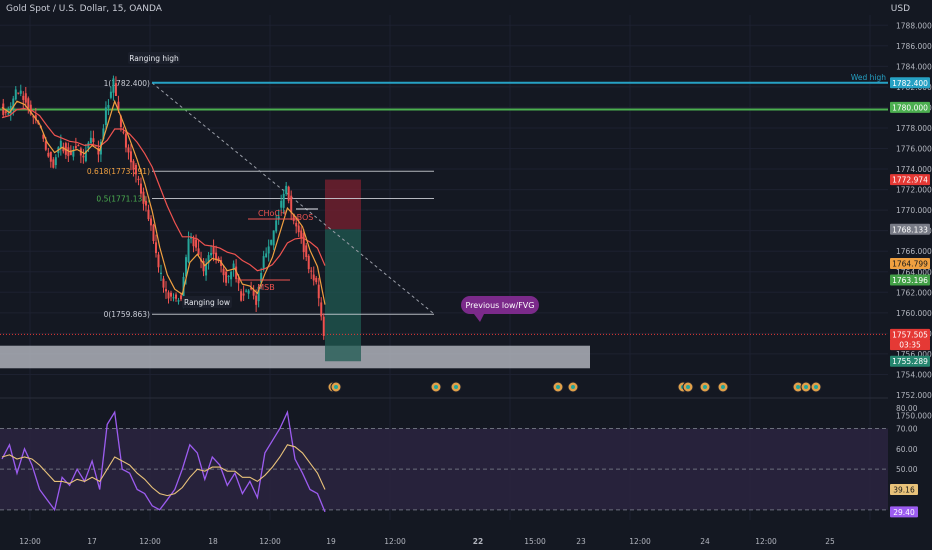 The width and height of the screenshot is (932, 550). Describe the element at coordinates (535, 541) in the screenshot. I see `time-tick: 15:00` at that location.